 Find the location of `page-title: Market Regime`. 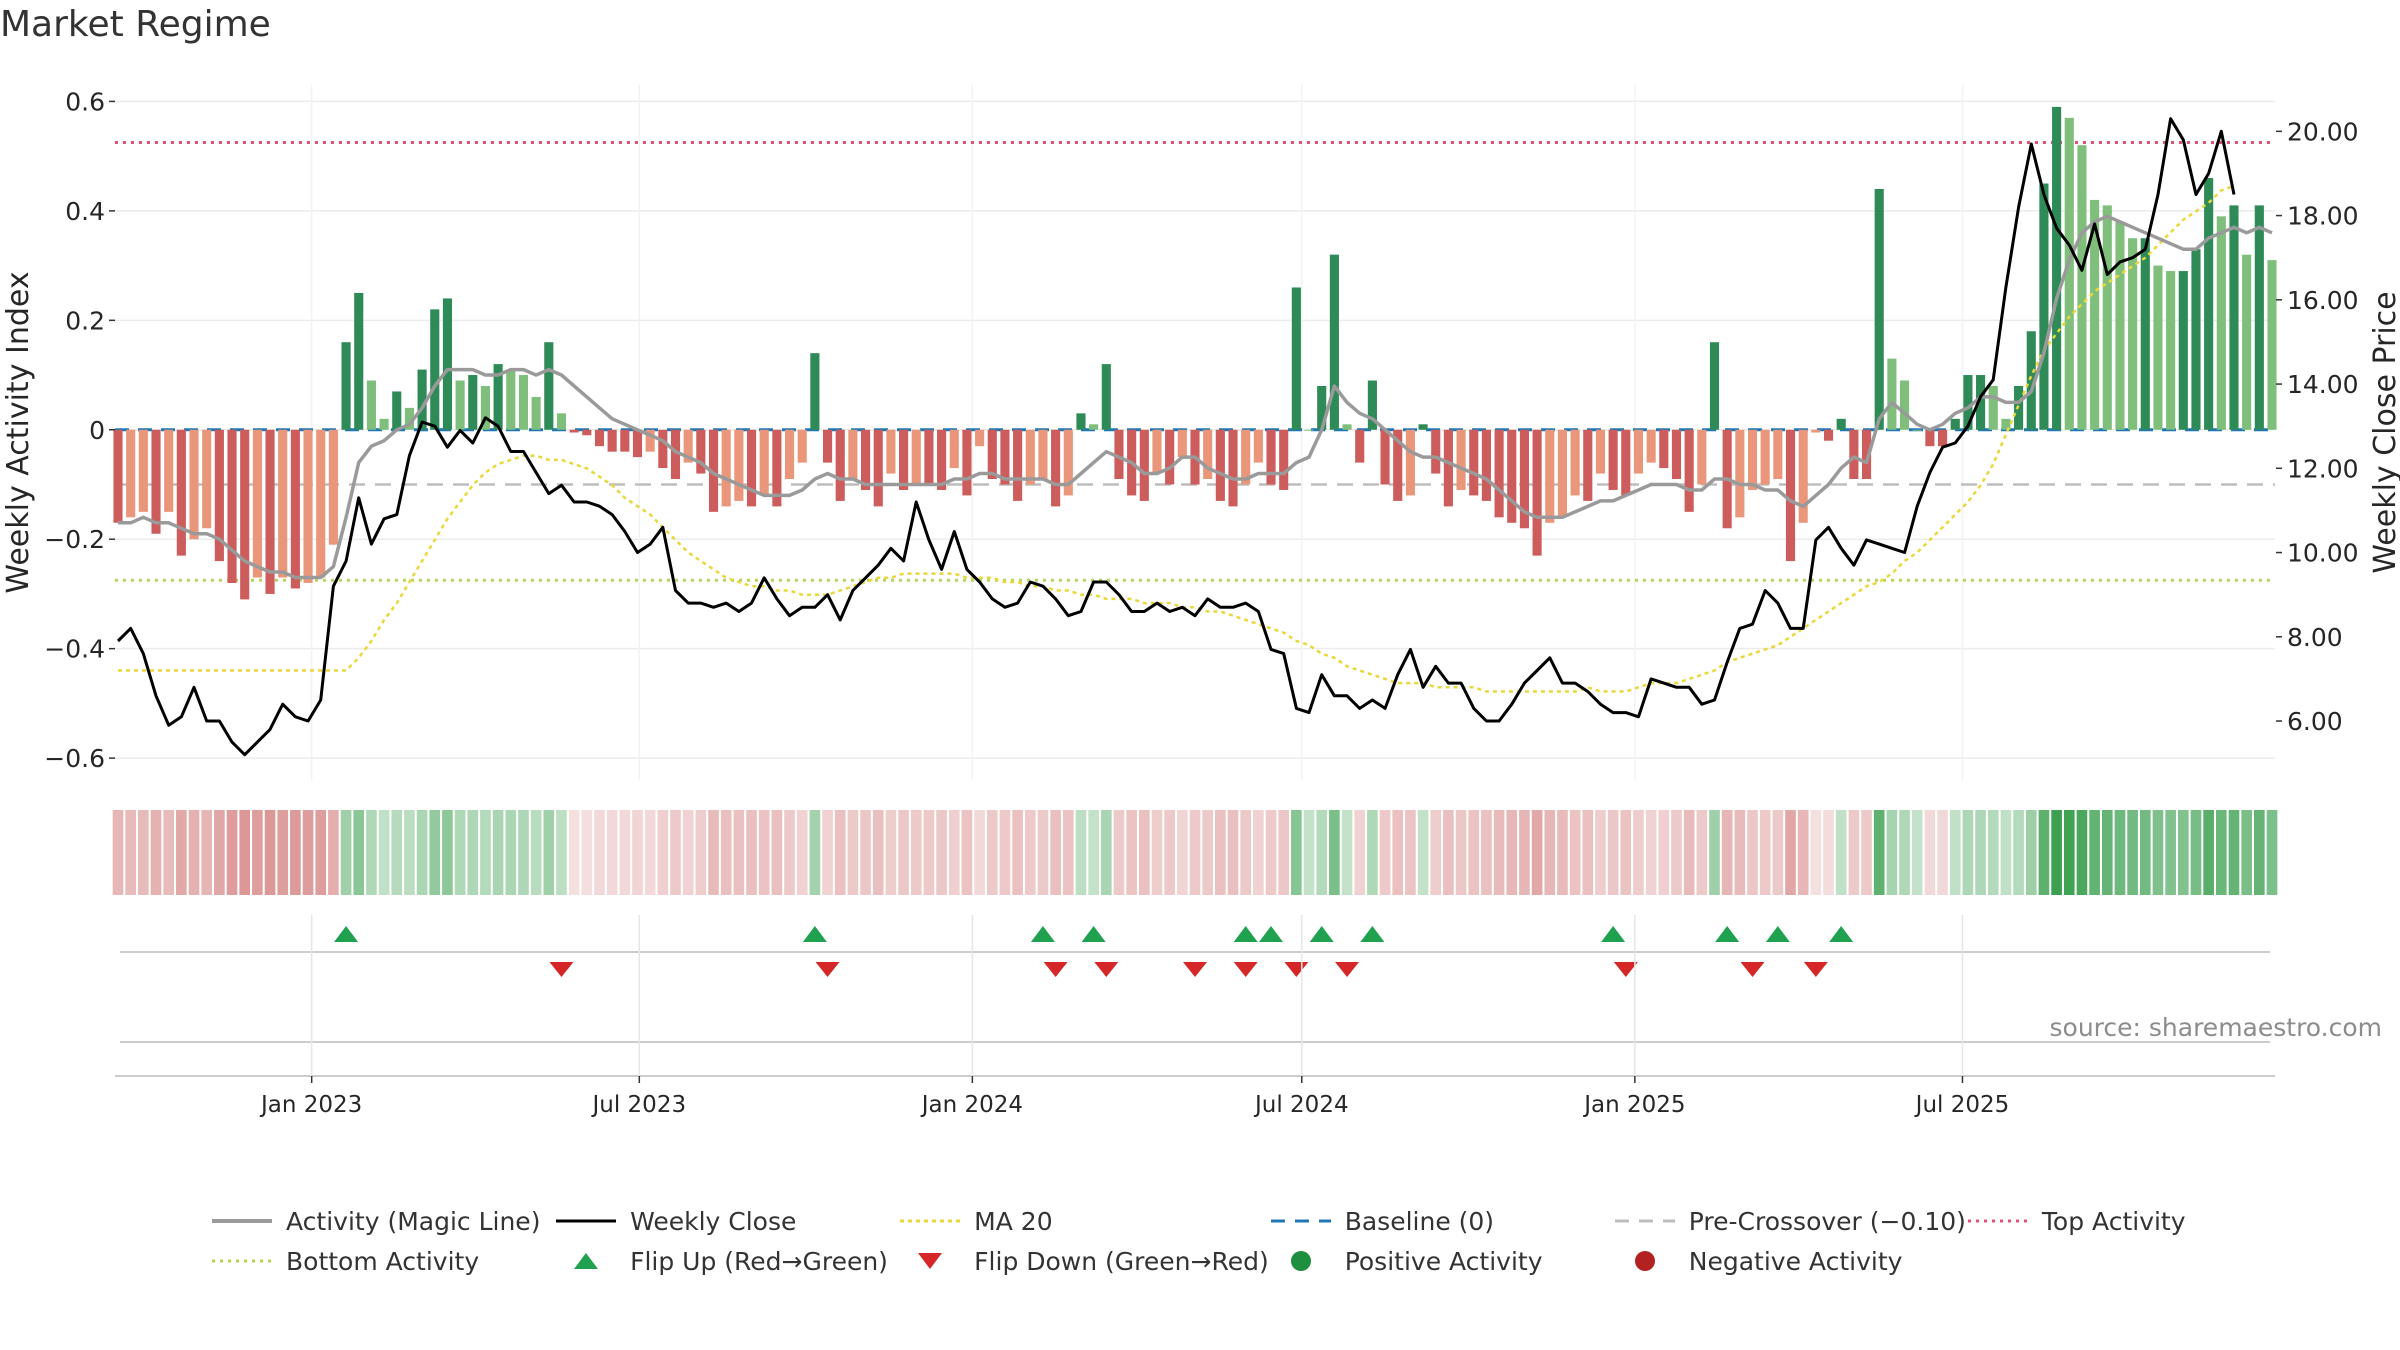

page-title: Market Regime is located at coordinates (135, 24).